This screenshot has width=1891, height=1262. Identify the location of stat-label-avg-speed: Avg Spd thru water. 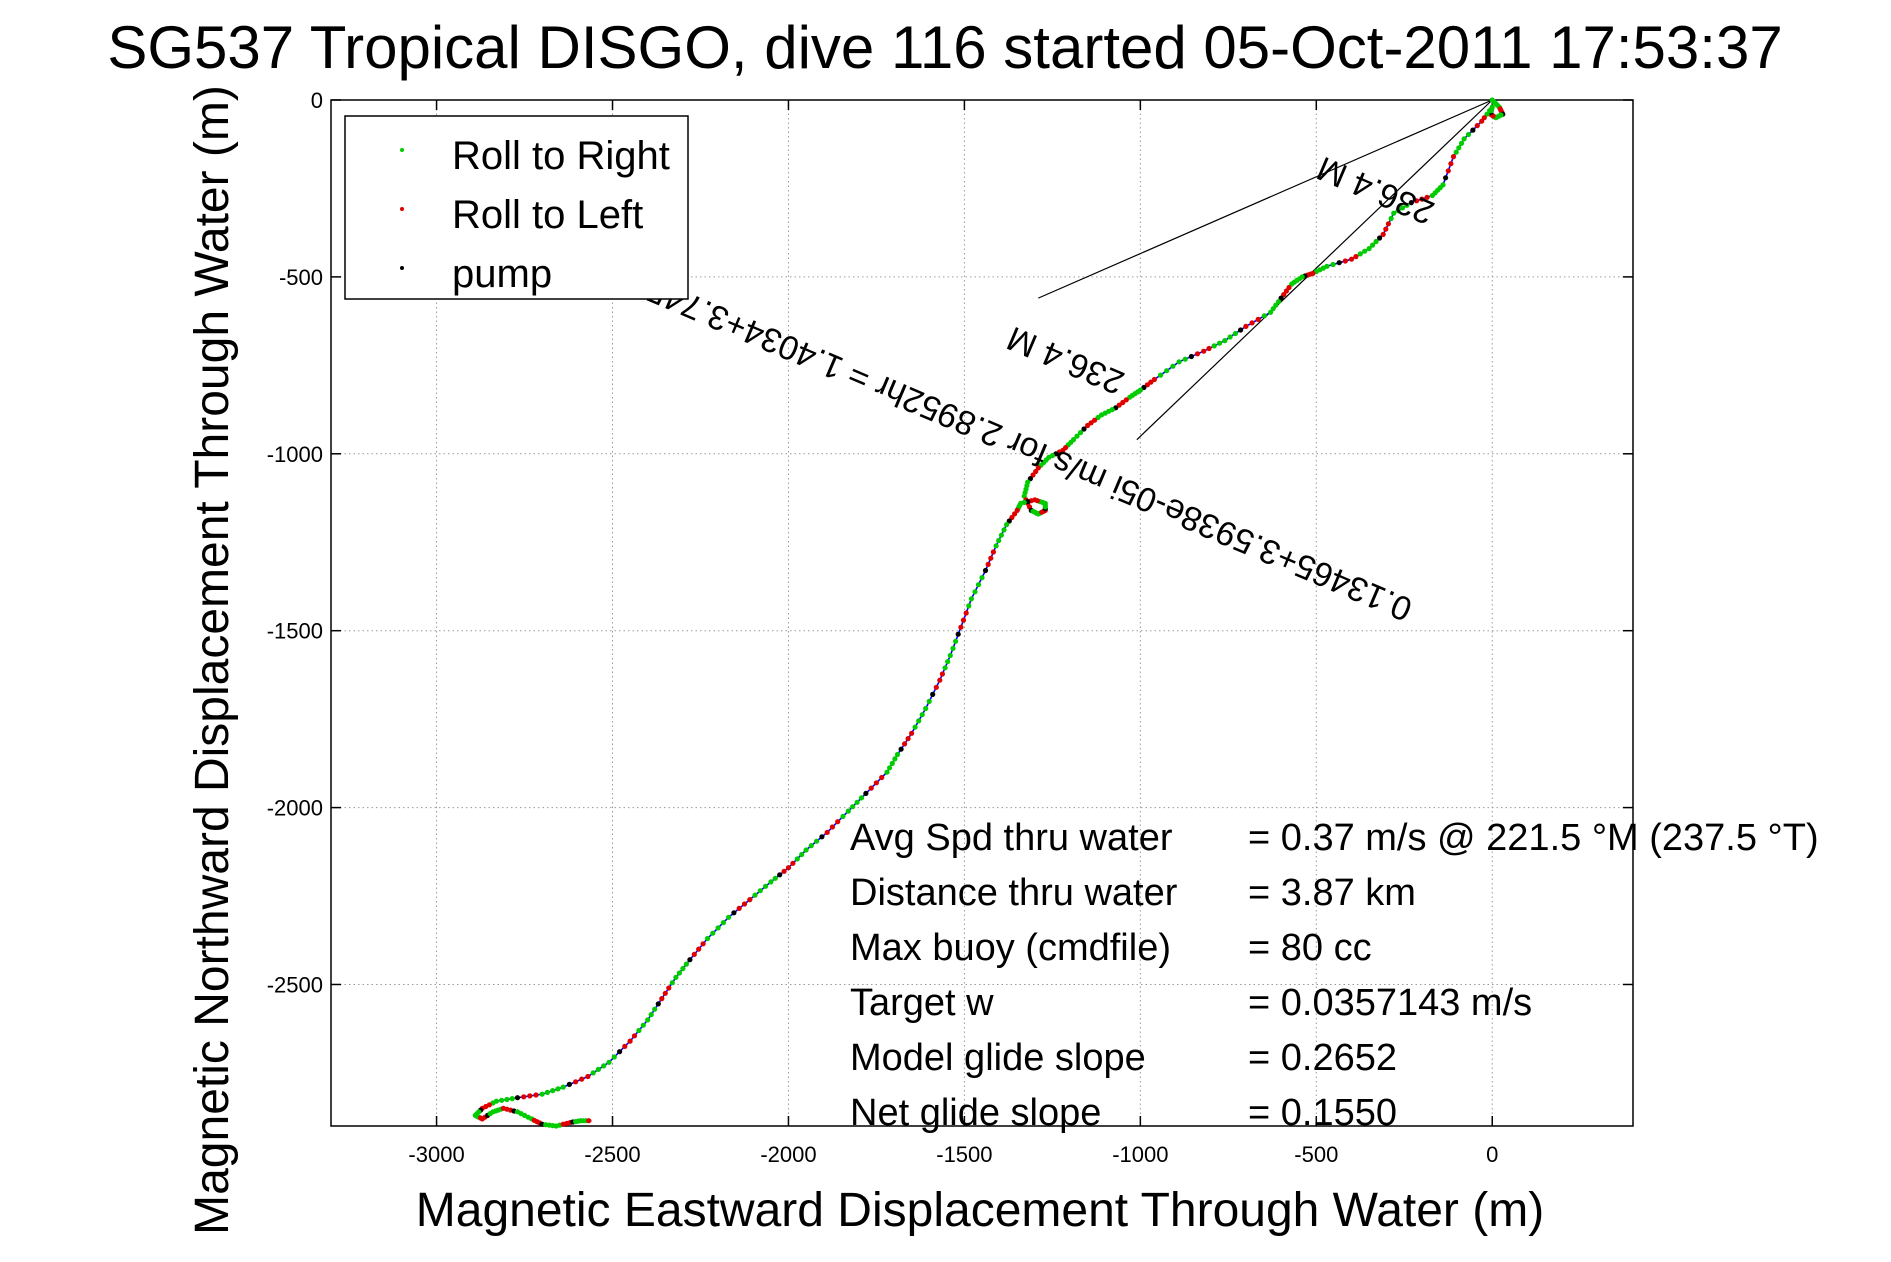
(1011, 838).